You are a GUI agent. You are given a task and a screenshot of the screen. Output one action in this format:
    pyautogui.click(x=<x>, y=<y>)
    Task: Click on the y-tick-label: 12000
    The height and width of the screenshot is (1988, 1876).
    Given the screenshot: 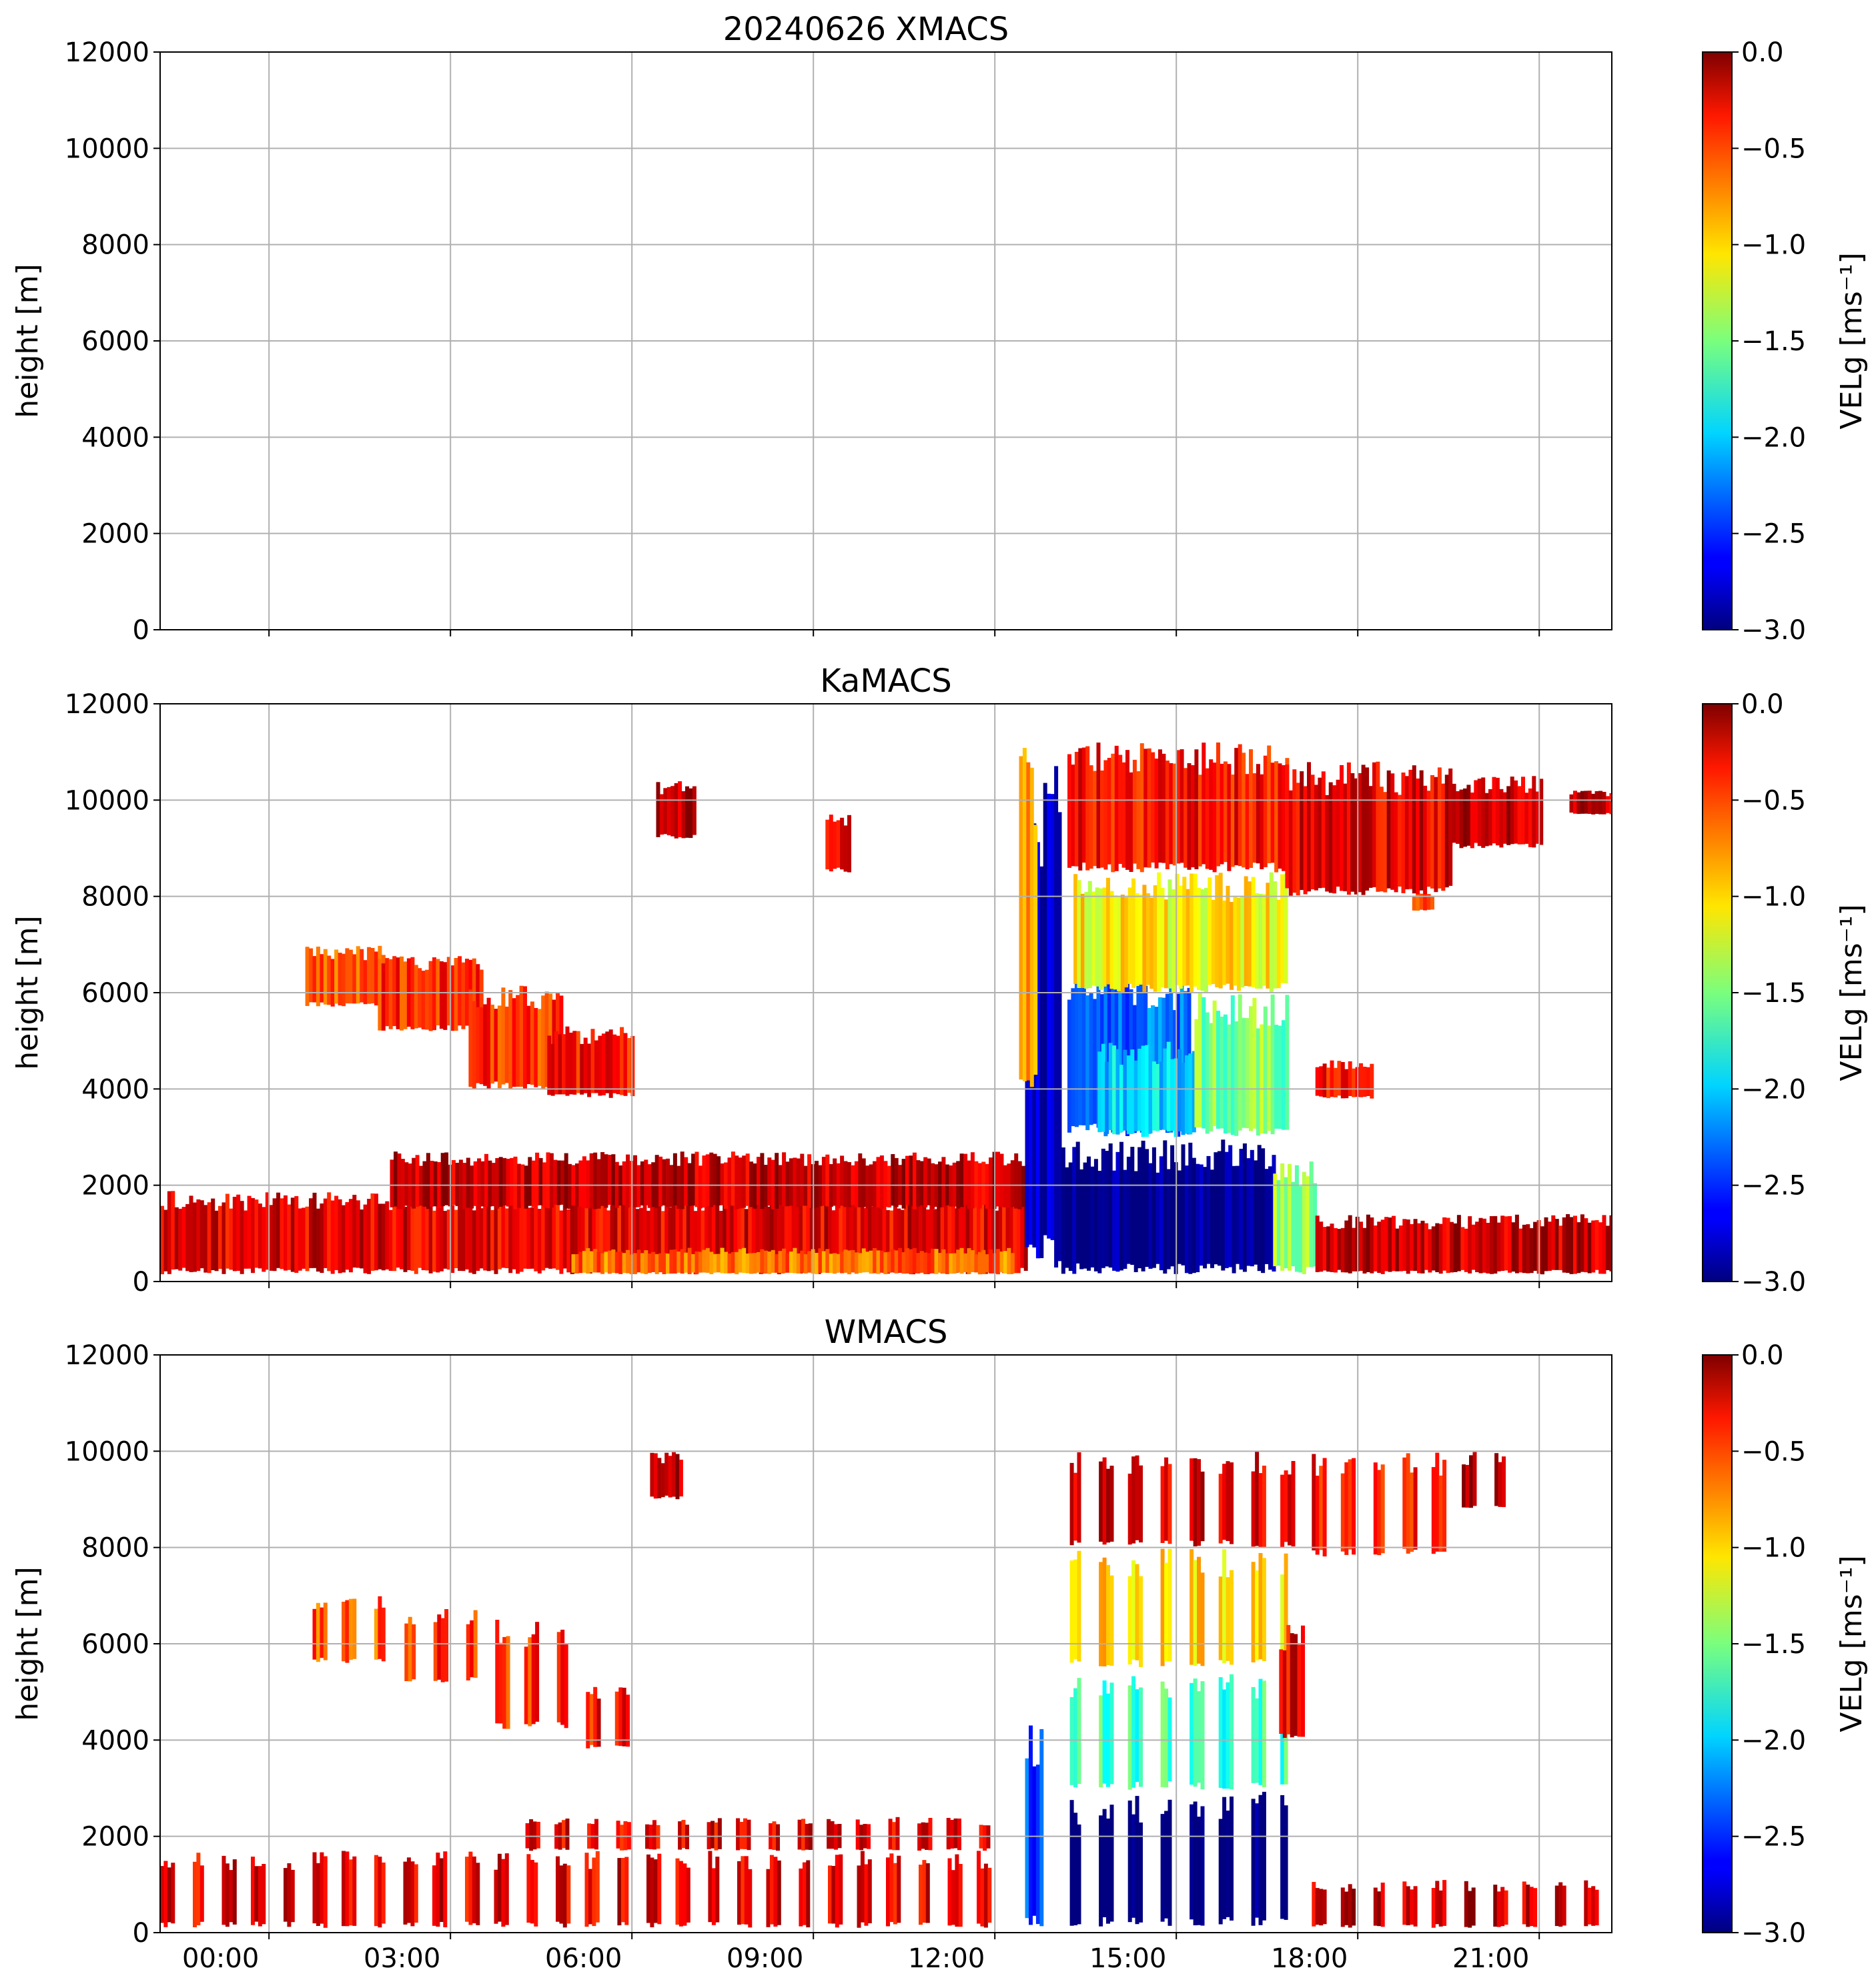 What is the action you would take?
    pyautogui.click(x=107, y=1355)
    